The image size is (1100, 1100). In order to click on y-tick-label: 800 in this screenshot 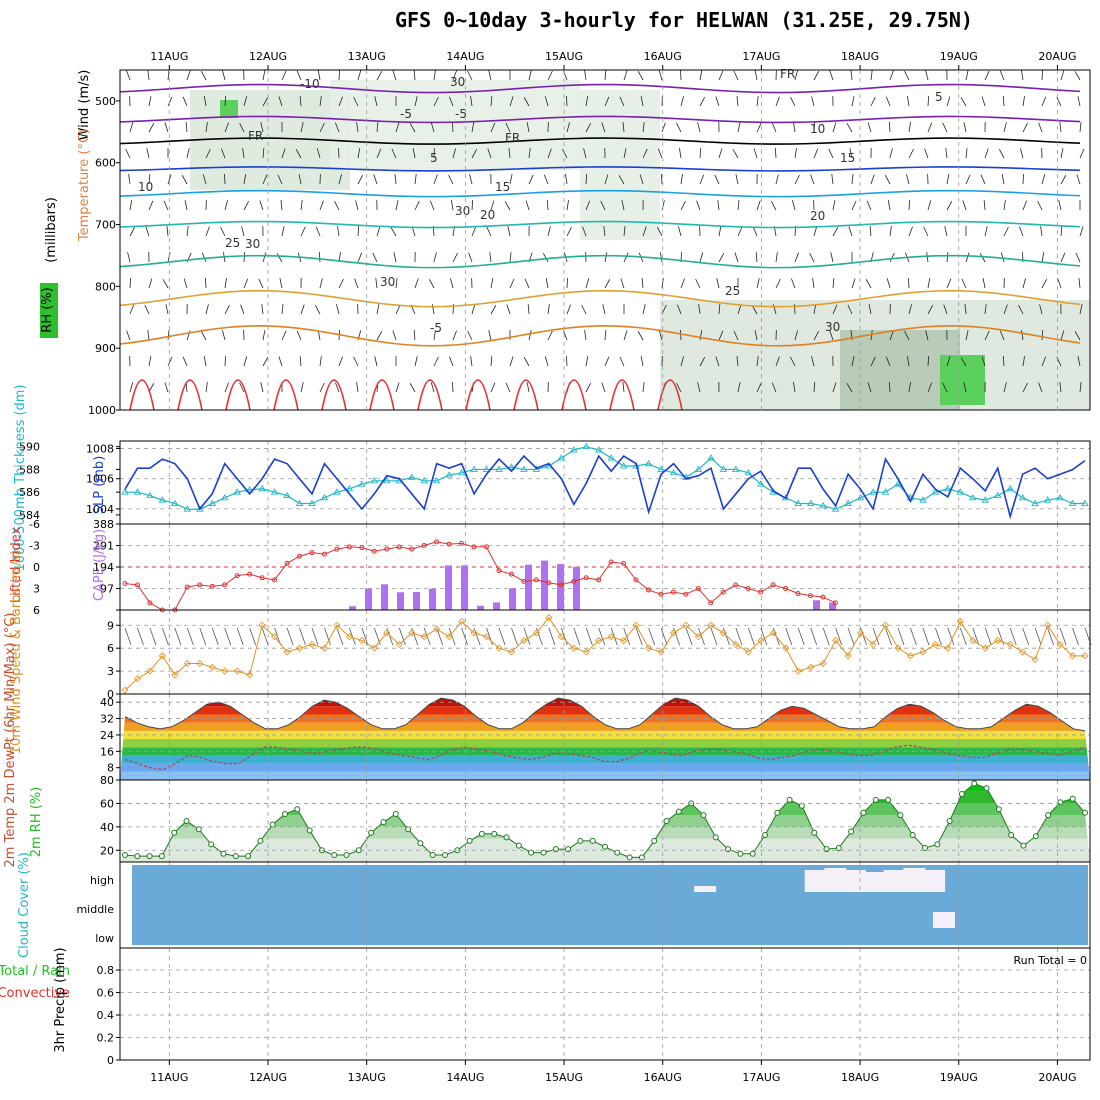, I will do `click(105, 286)`.